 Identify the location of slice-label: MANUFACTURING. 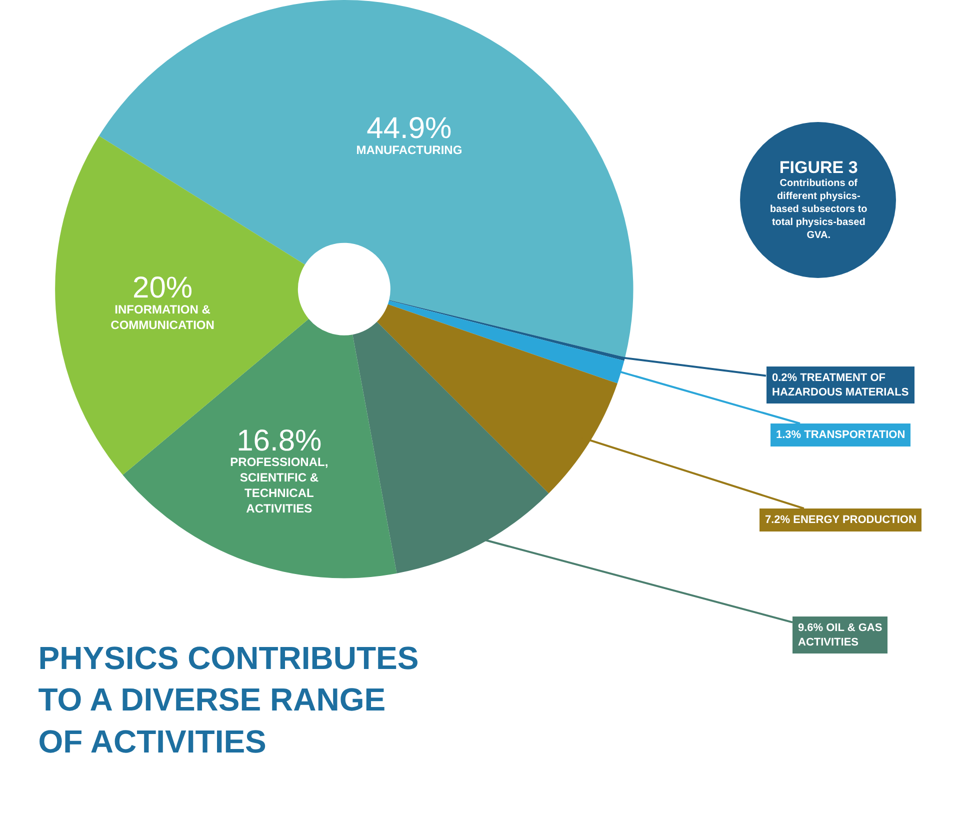
(409, 149).